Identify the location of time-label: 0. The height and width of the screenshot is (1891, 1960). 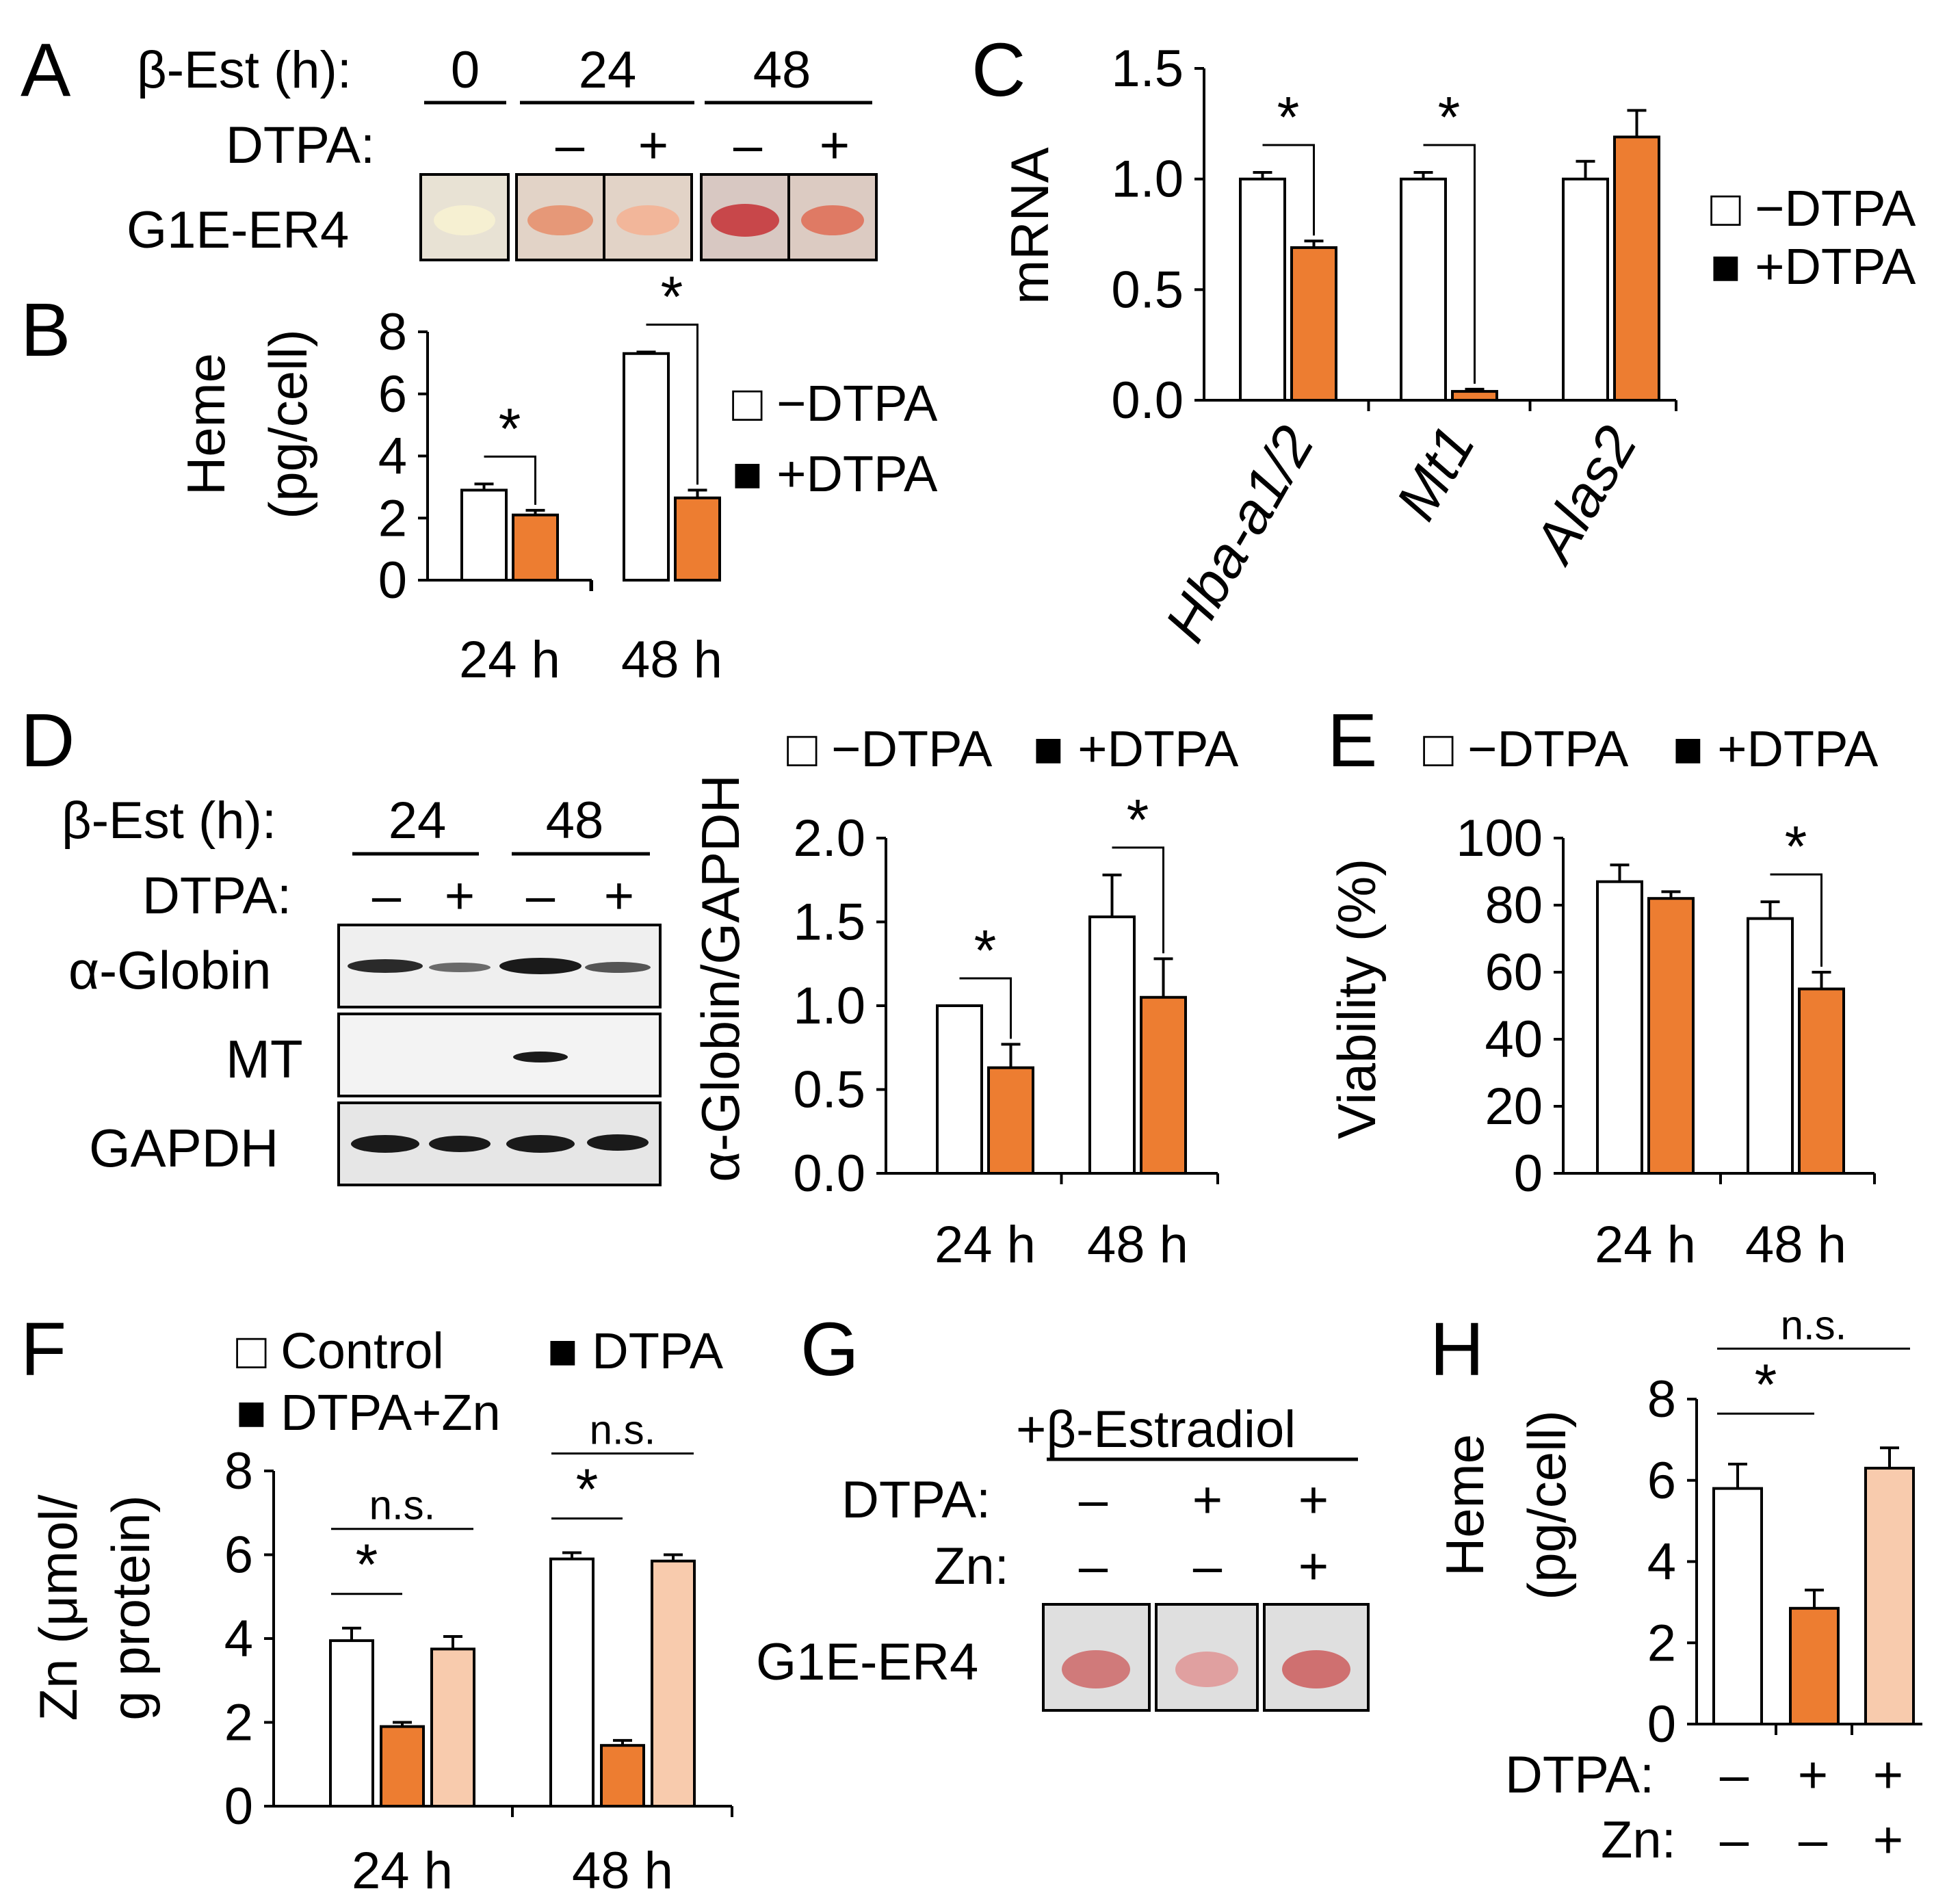
(465, 70).